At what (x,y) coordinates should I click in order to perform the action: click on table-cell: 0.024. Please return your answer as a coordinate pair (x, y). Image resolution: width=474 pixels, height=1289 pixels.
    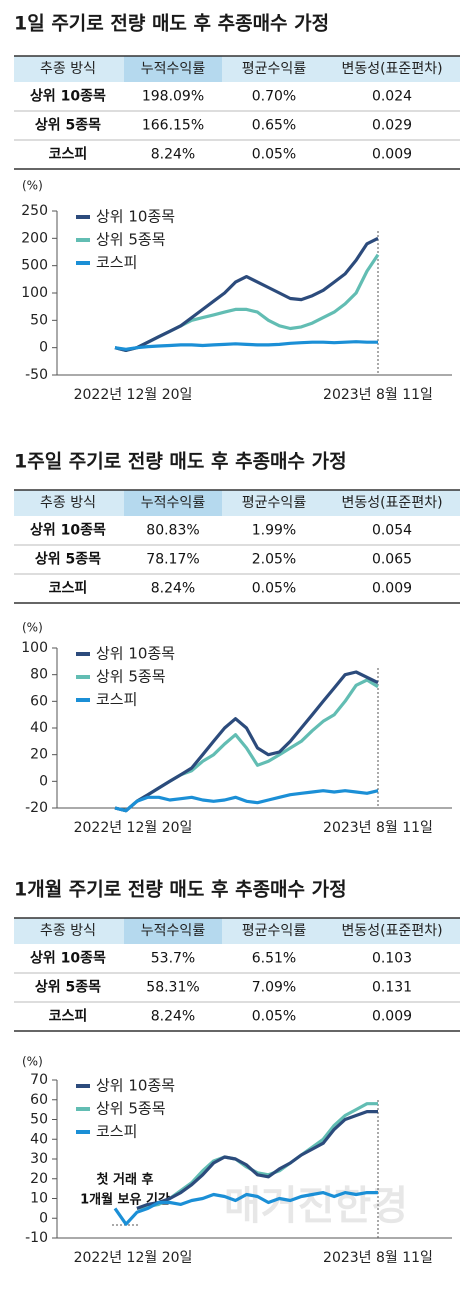
    Looking at the image, I should click on (392, 97).